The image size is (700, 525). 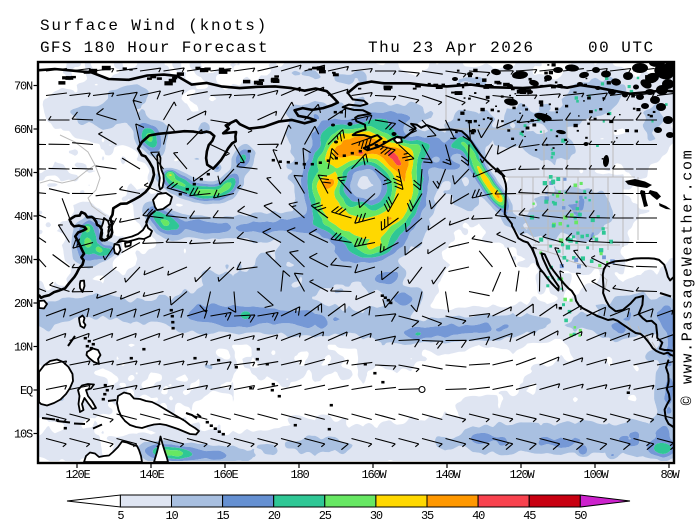 I want to click on svg-text: 10S, so click(x=23, y=435).